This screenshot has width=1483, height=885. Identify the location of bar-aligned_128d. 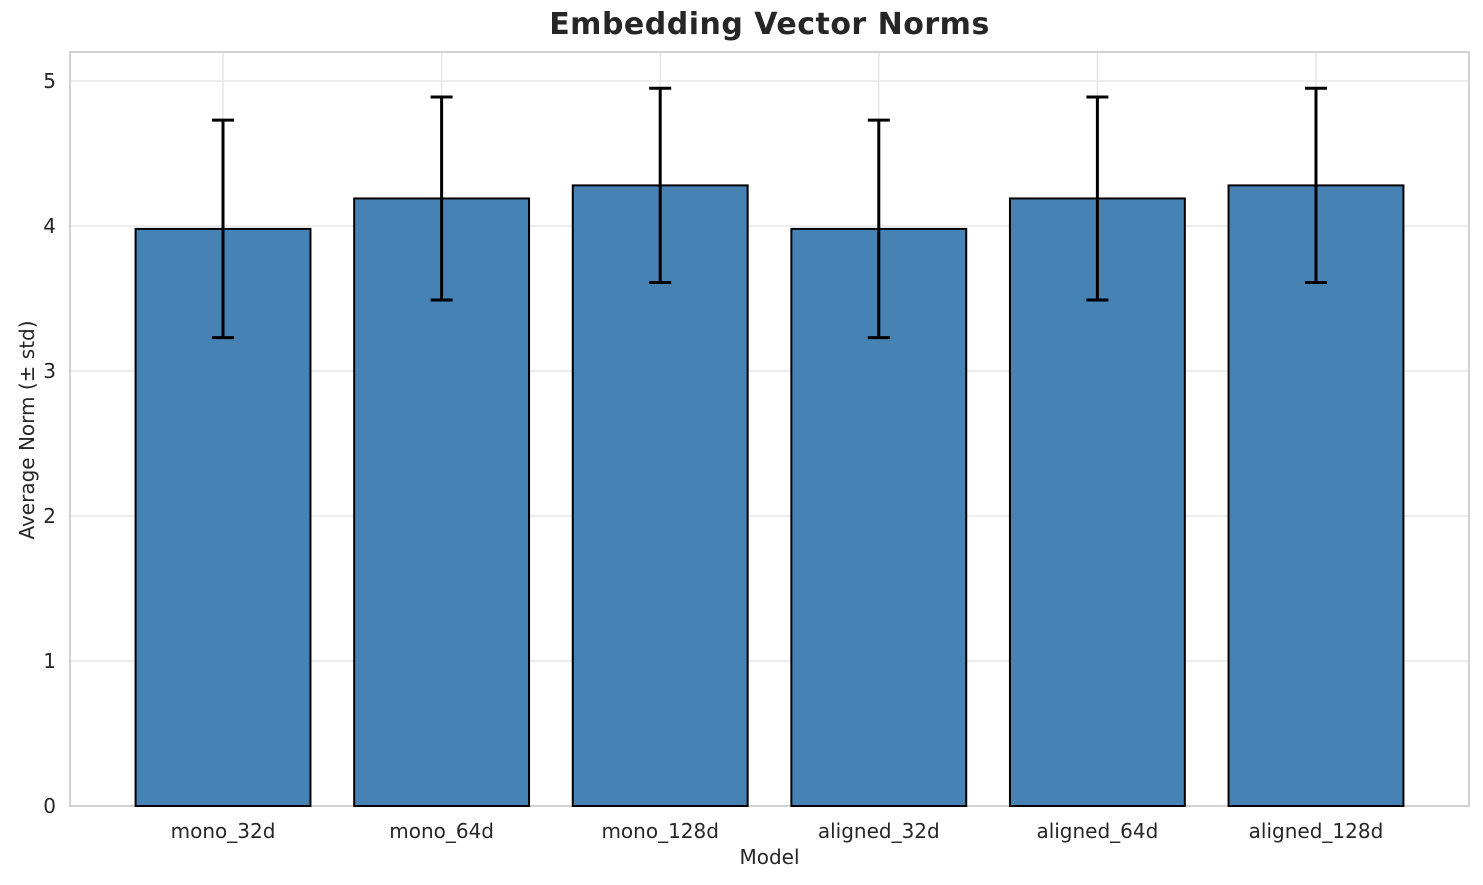
(1316, 495).